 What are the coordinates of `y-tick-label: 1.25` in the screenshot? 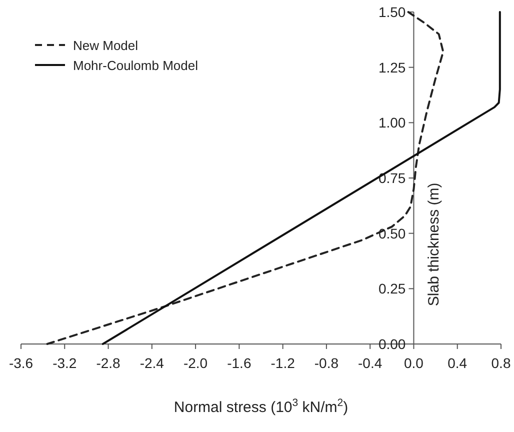 It's located at (392, 67).